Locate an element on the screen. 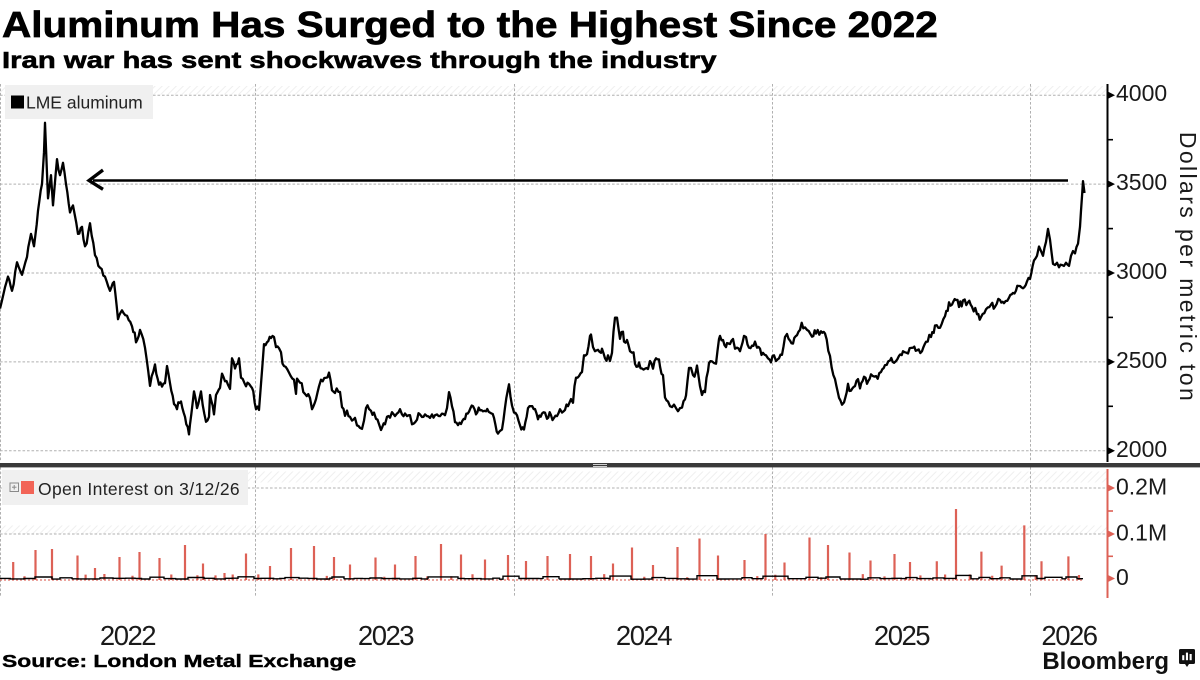  svg-text: 2026 is located at coordinates (1069, 635).